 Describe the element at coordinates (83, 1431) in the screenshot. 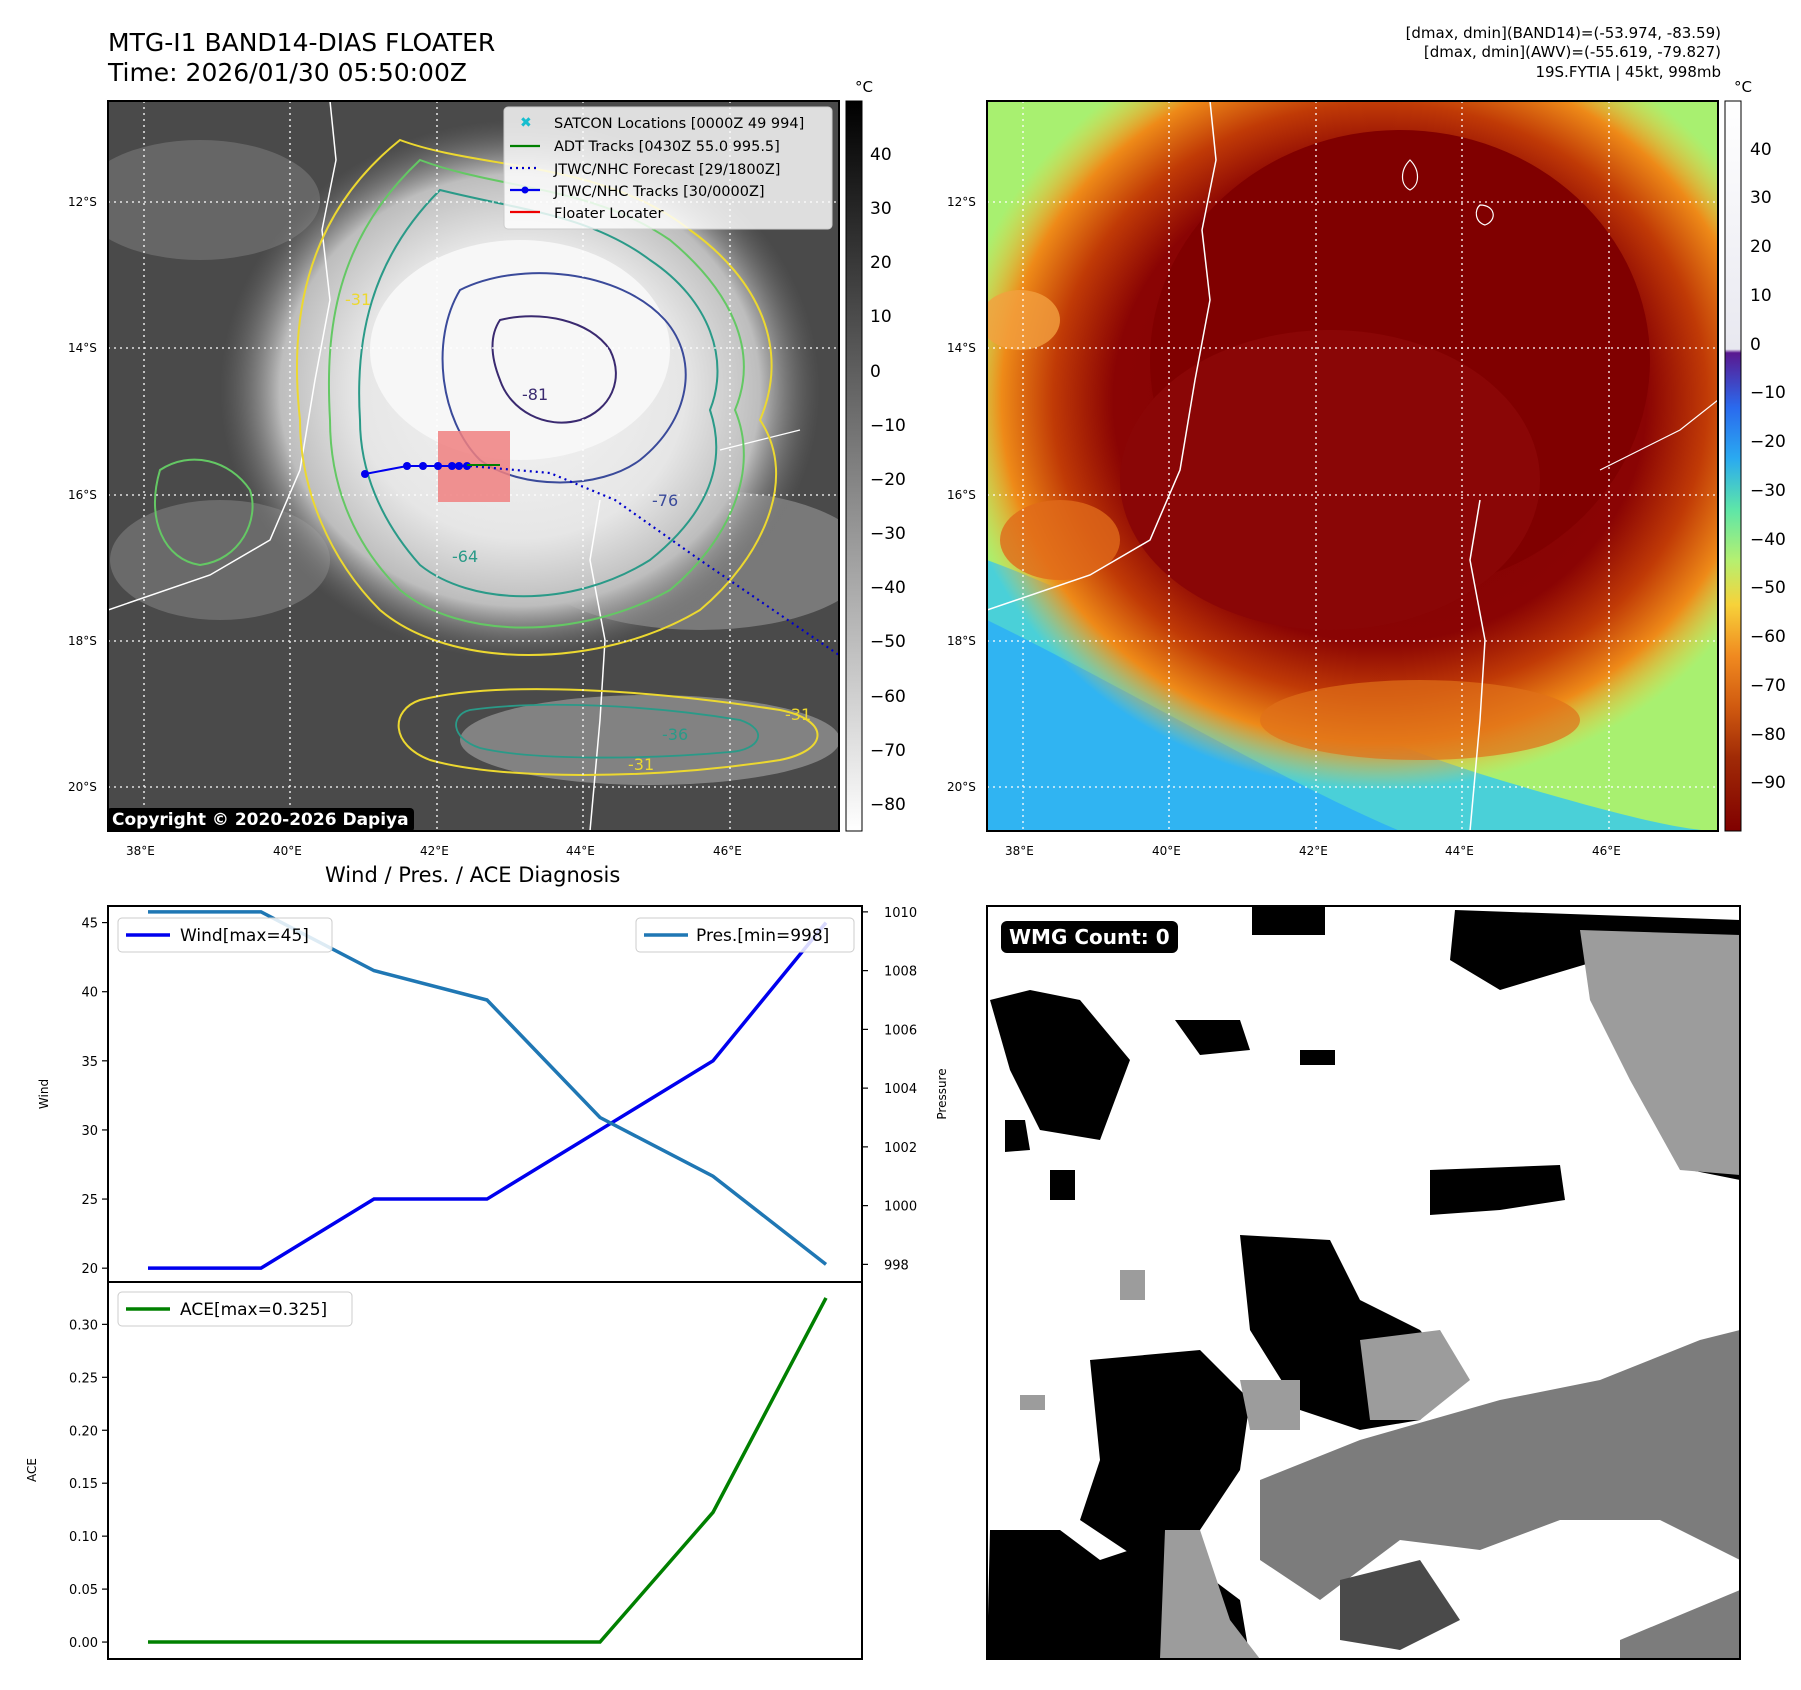

I see `ace-y-tick-label: 0.20` at that location.